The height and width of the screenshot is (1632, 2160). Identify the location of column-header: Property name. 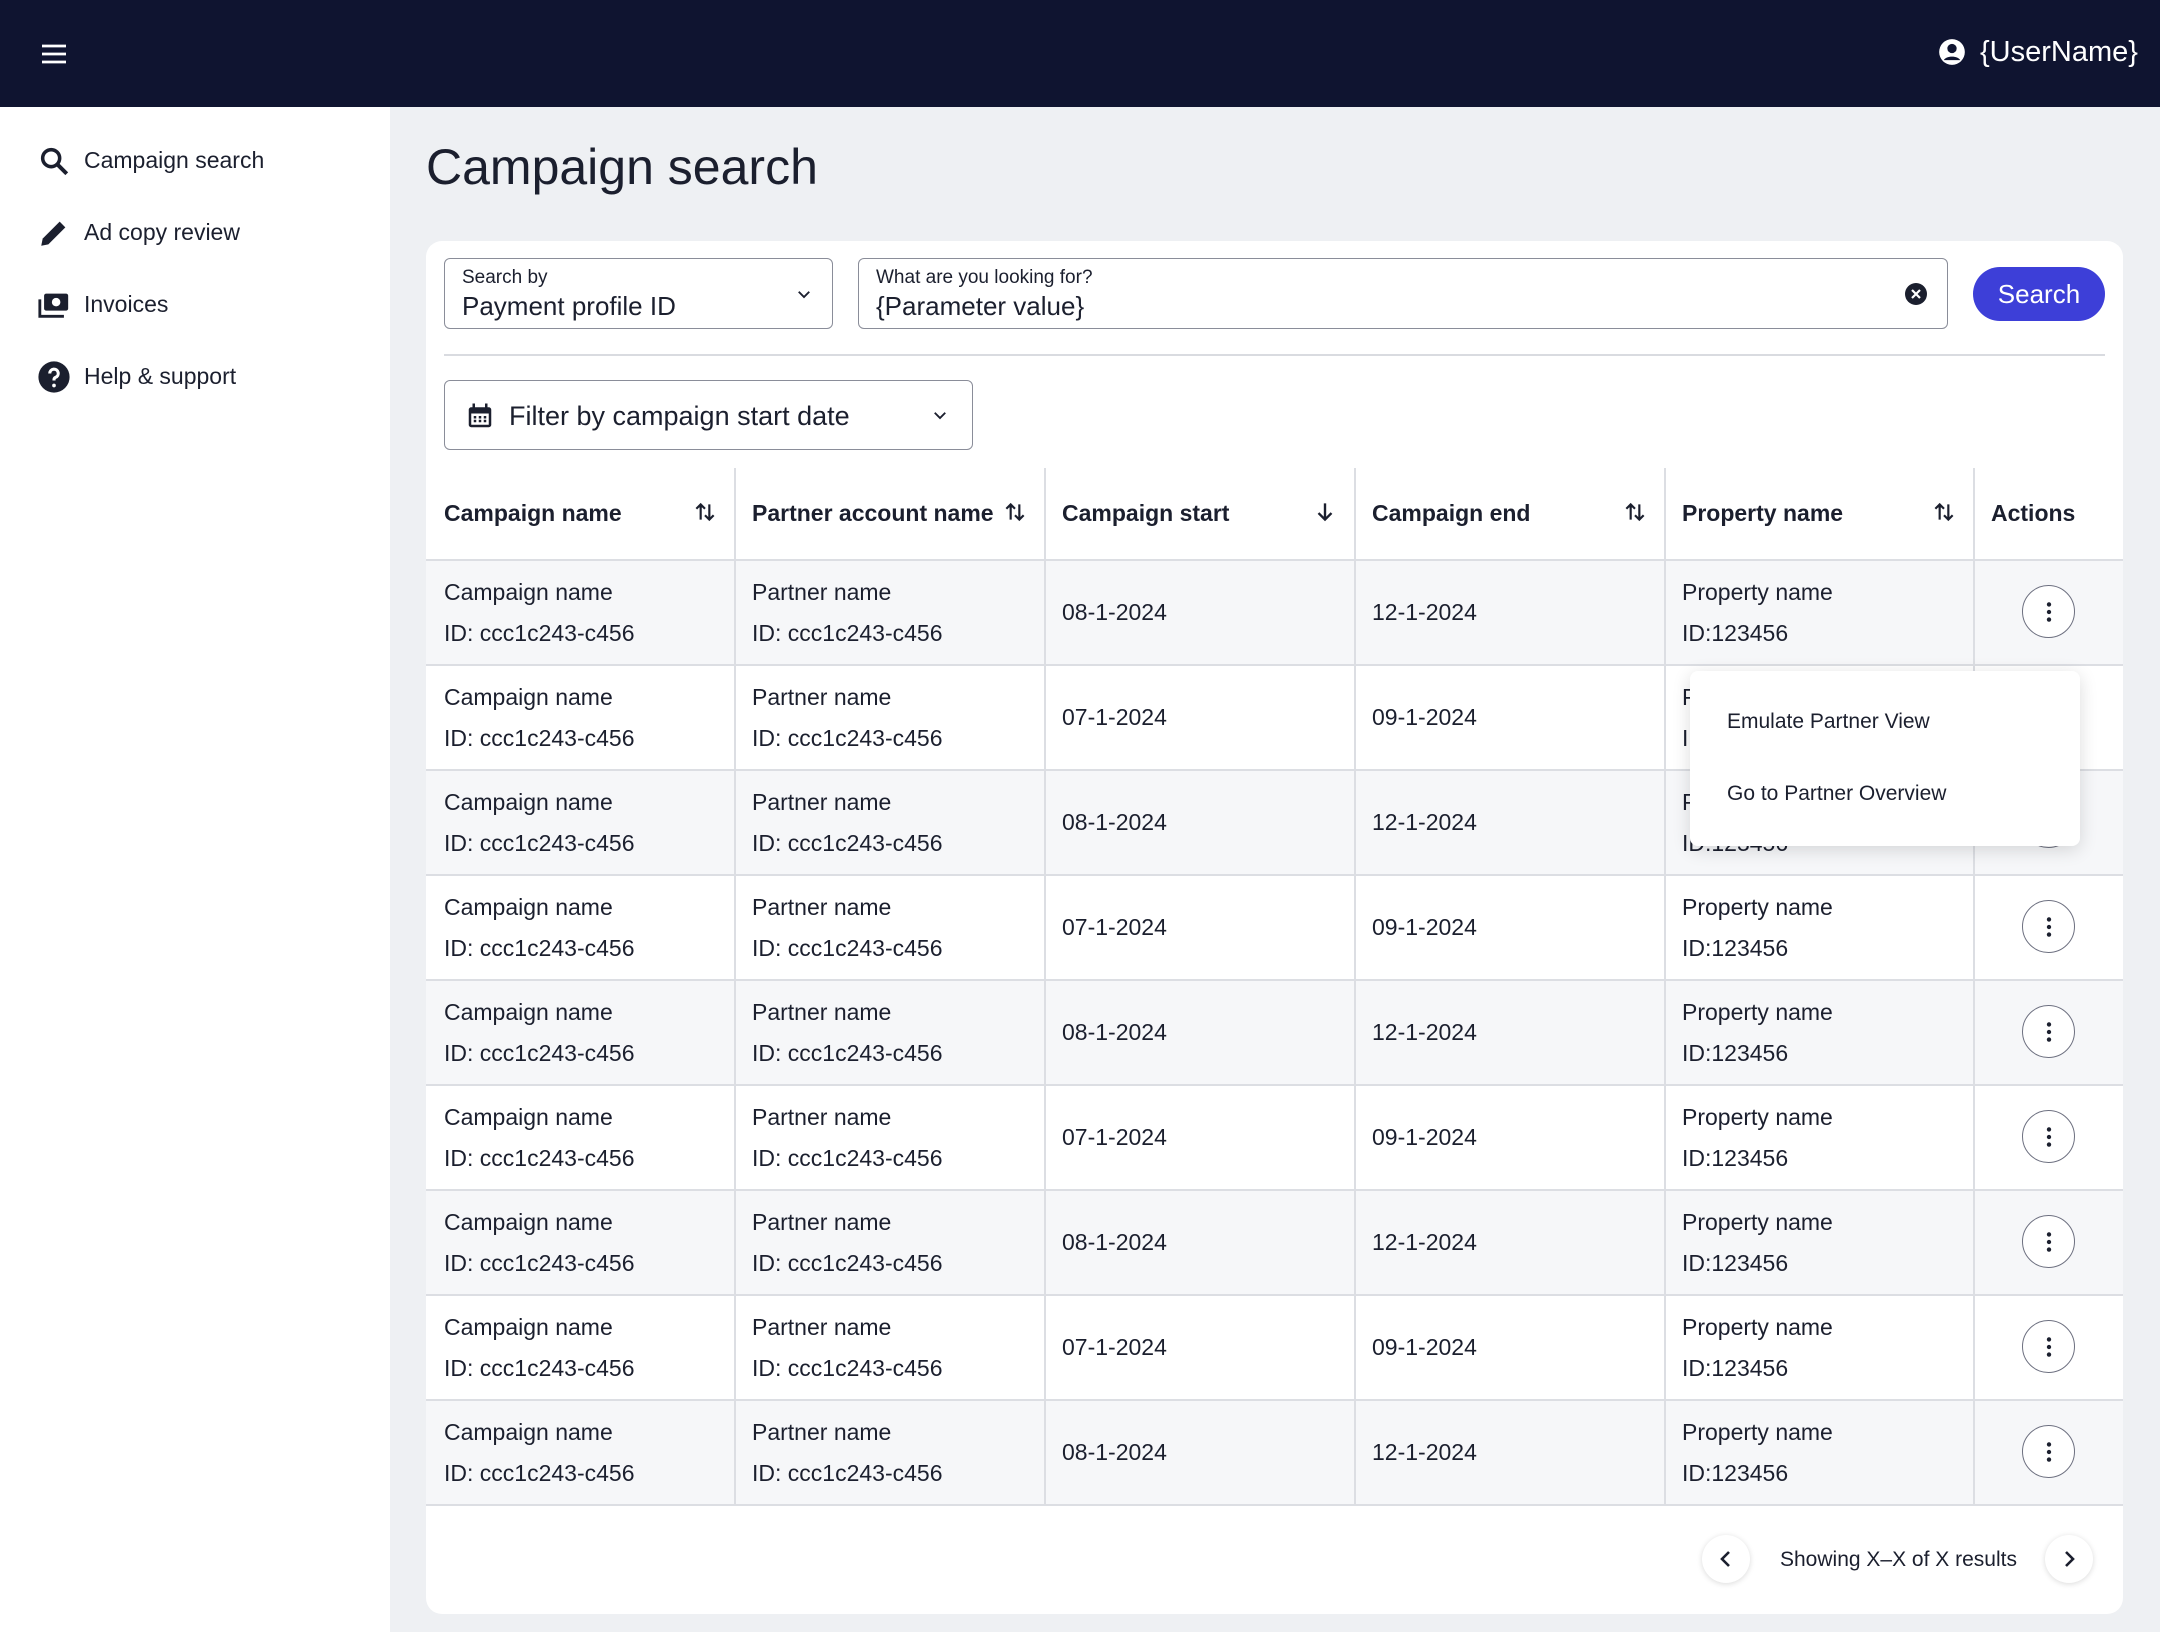
(1763, 513).